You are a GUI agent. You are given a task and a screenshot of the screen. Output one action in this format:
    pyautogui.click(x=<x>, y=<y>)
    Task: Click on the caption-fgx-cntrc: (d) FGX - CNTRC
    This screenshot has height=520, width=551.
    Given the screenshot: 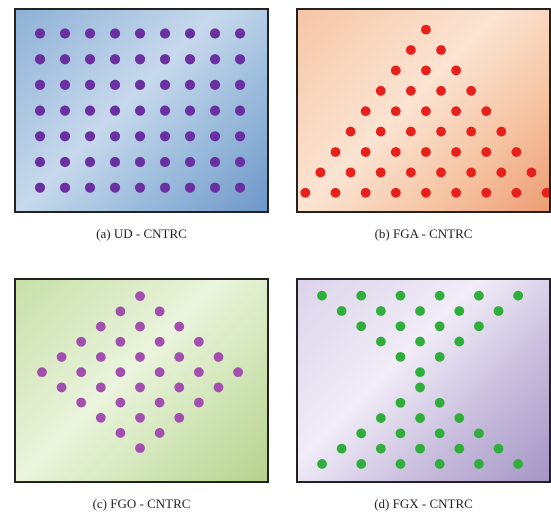 What is the action you would take?
    pyautogui.click(x=423, y=503)
    